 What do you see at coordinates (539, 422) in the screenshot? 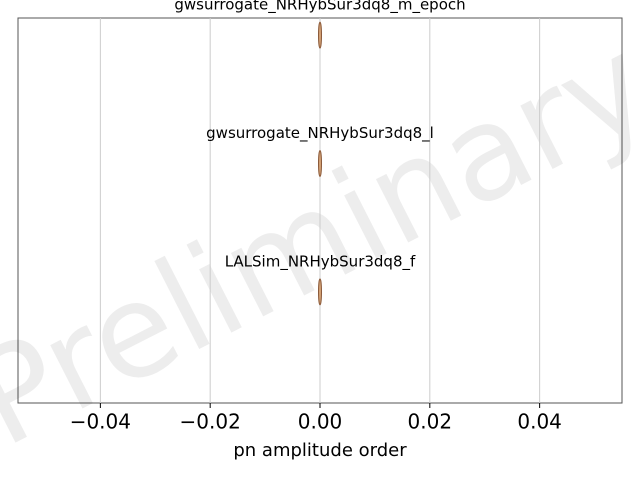
I see `x-tick-label: 0.04` at bounding box center [539, 422].